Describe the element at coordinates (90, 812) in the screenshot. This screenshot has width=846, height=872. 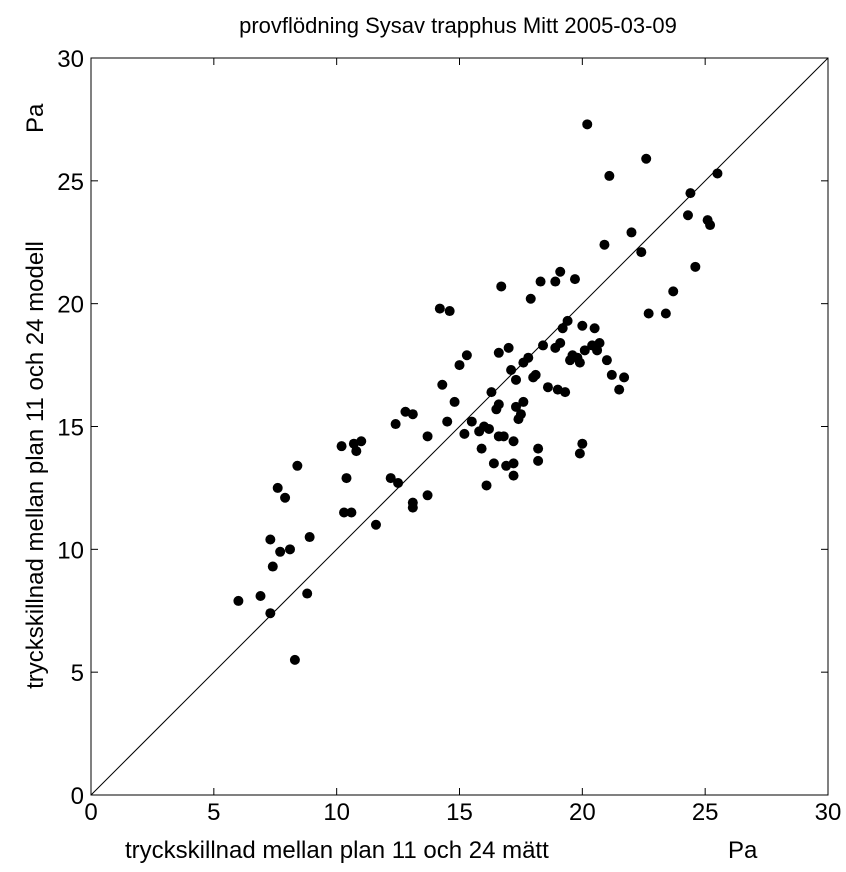
I see `x-tick-label: 0` at that location.